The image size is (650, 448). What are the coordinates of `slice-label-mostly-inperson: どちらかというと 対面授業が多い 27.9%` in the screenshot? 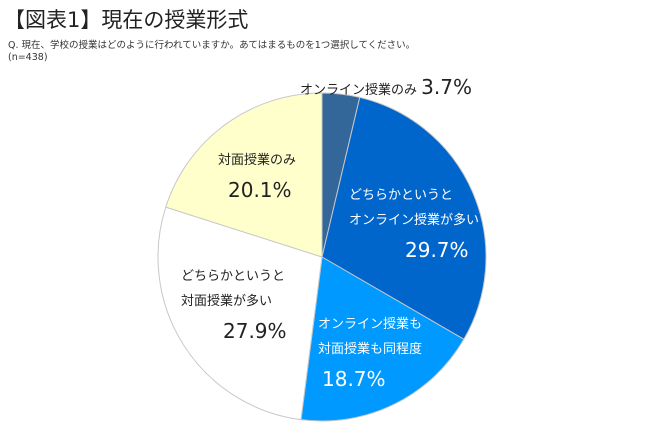 It's located at (234, 306).